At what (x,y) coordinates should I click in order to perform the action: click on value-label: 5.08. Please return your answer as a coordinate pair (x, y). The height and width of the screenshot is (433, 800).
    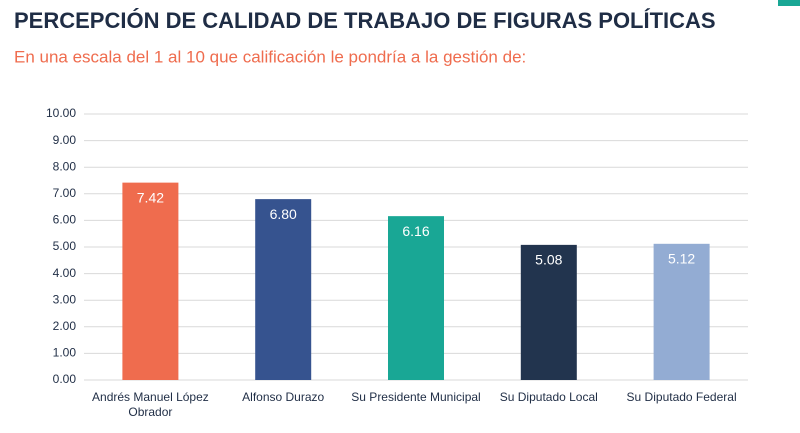
    Looking at the image, I should click on (548, 260).